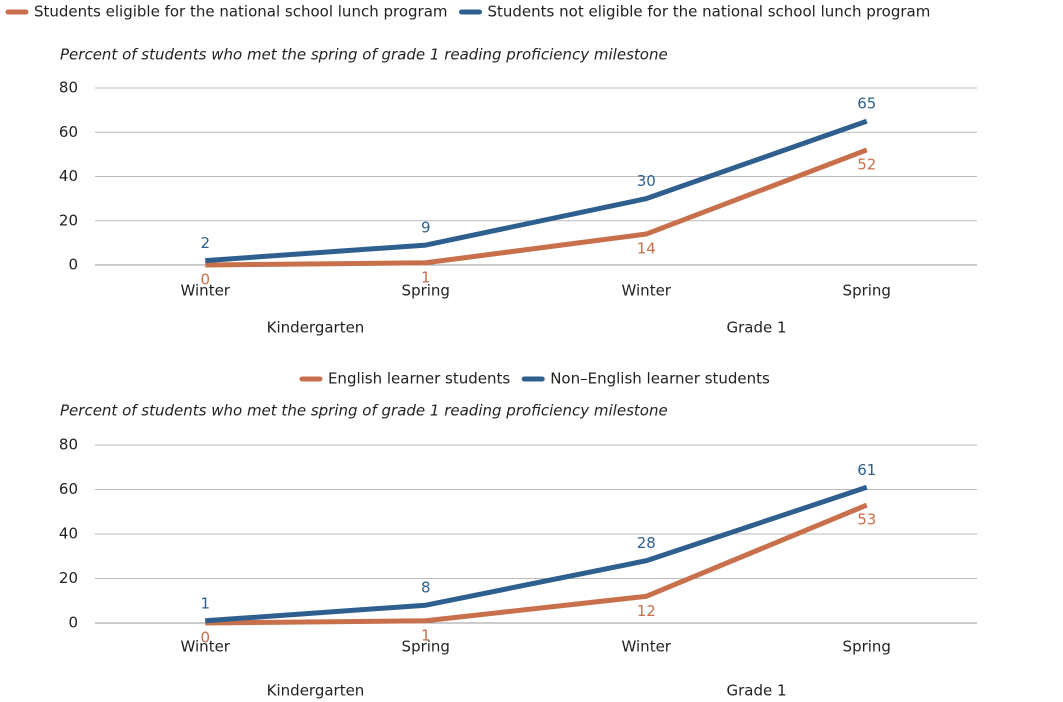 The width and height of the screenshot is (1063, 702). What do you see at coordinates (205, 243) in the screenshot?
I see `data-label: 2` at bounding box center [205, 243].